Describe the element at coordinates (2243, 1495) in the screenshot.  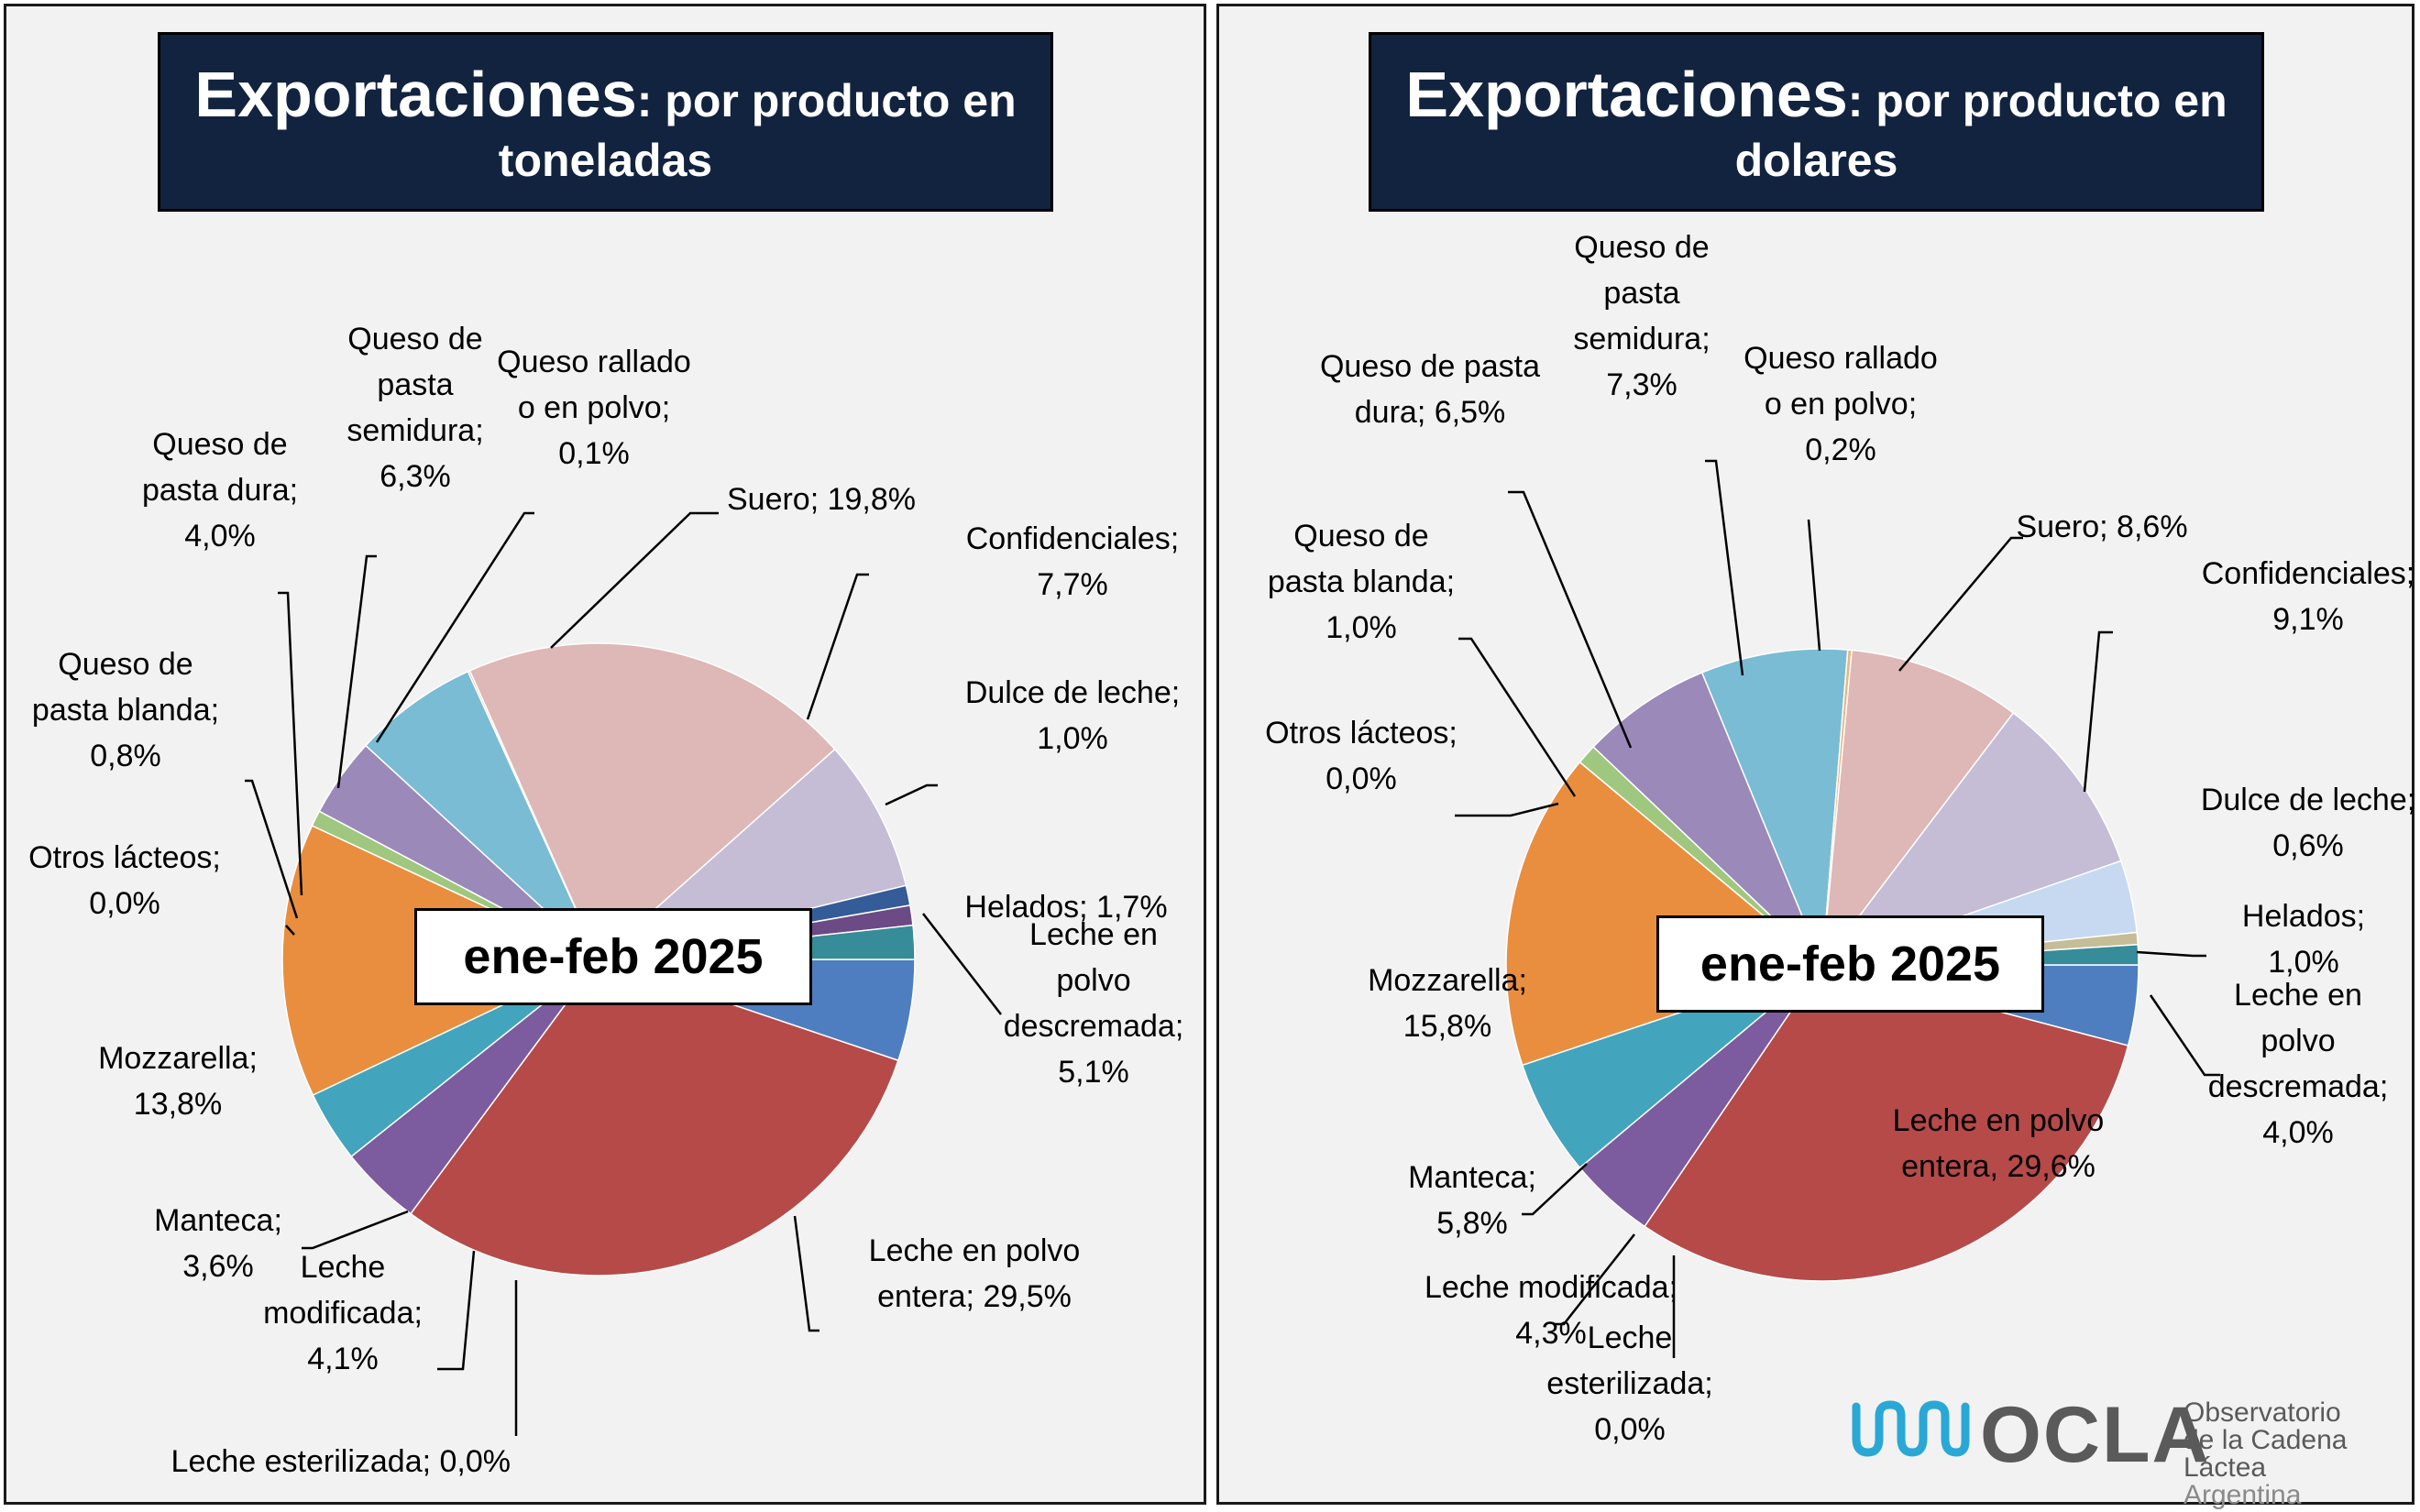
I see `logo-line3: Argentina` at that location.